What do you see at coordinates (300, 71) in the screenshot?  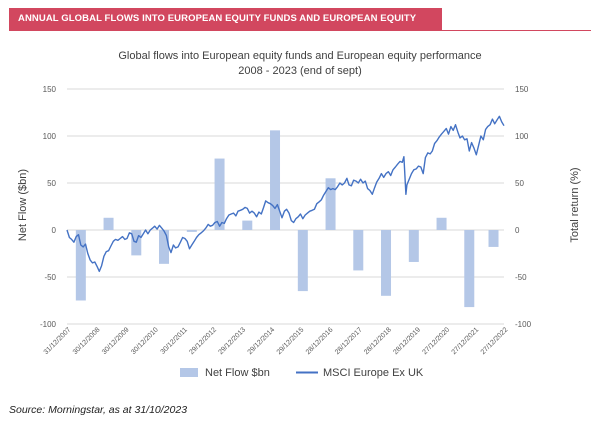 I see `chart-subtitle: 2008 - 2023 (end of sept)` at bounding box center [300, 71].